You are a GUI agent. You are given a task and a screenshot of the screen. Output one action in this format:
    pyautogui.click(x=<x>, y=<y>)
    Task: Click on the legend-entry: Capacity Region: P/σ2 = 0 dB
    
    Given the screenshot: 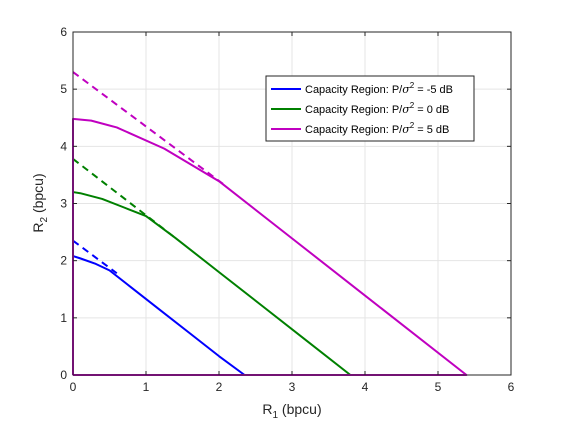 What is the action you would take?
    pyautogui.click(x=360, y=108)
    